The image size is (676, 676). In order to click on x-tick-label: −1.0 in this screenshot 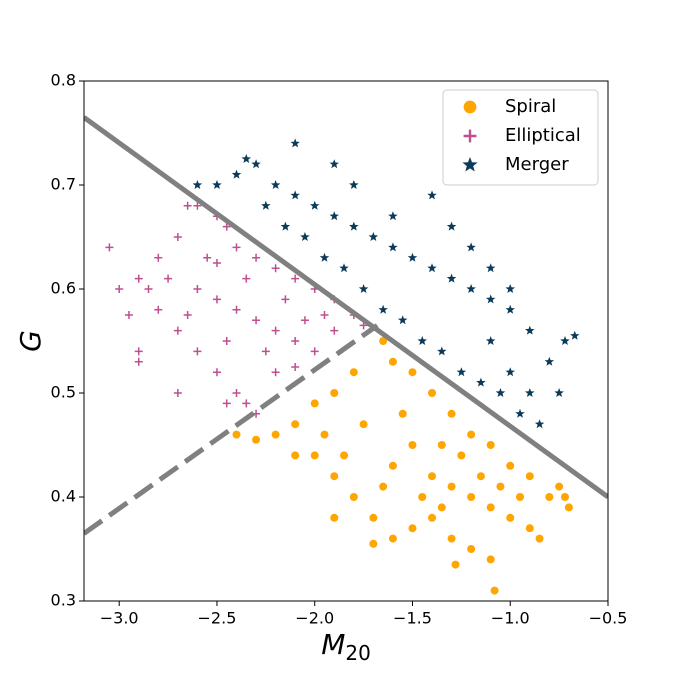, I will do `click(510, 618)`.